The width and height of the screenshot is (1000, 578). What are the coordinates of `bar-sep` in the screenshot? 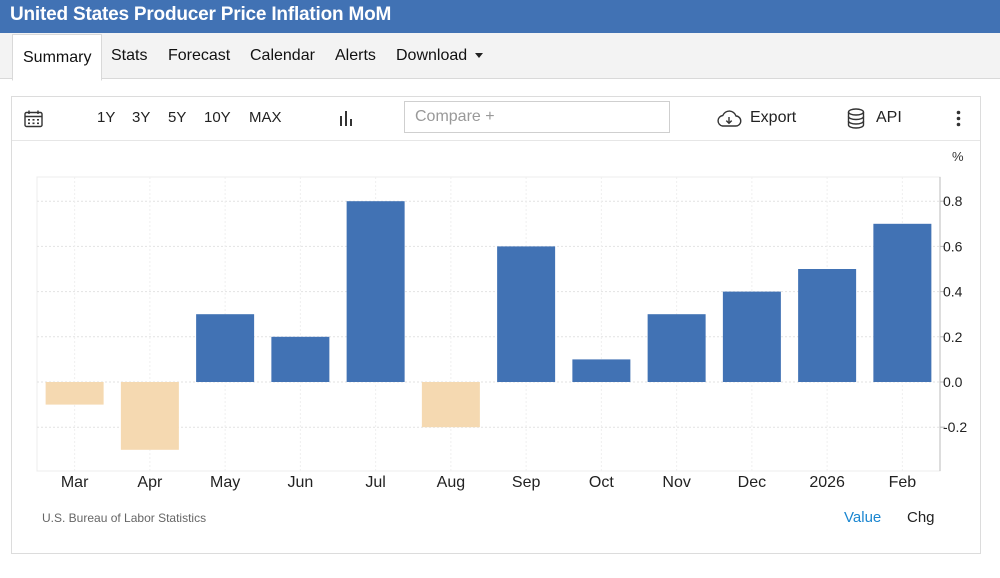 It's located at (526, 314).